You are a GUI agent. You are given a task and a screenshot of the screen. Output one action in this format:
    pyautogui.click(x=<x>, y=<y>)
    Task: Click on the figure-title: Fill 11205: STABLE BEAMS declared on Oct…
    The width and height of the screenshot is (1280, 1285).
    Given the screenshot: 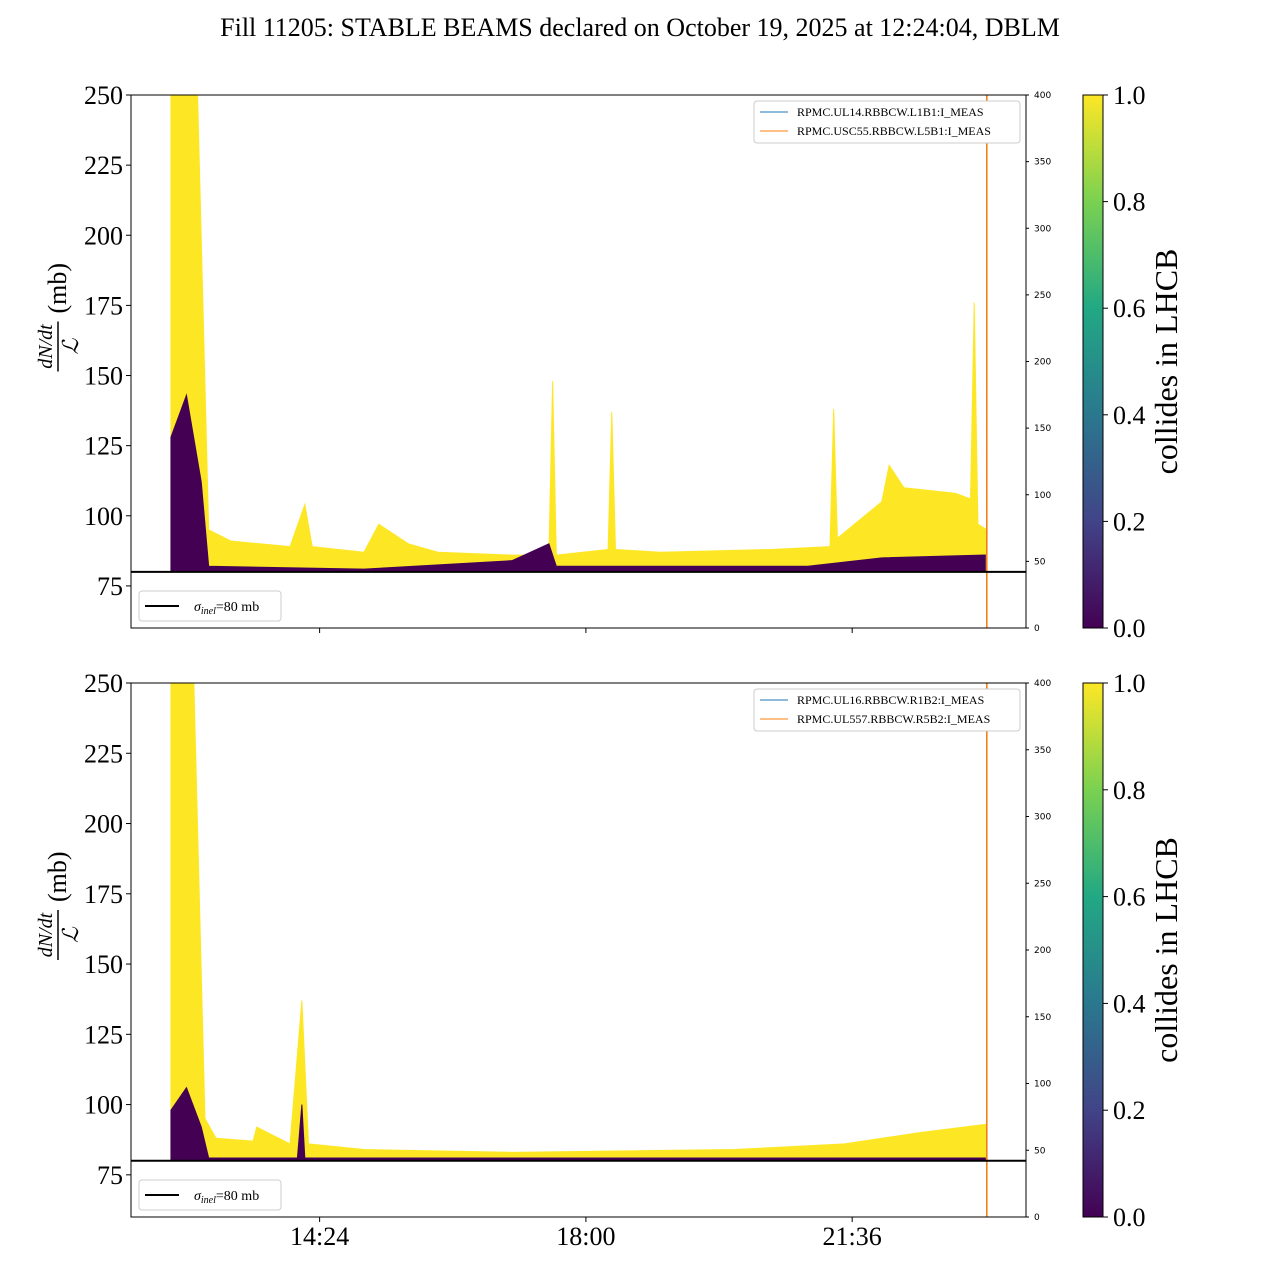 What is the action you would take?
    pyautogui.click(x=640, y=27)
    